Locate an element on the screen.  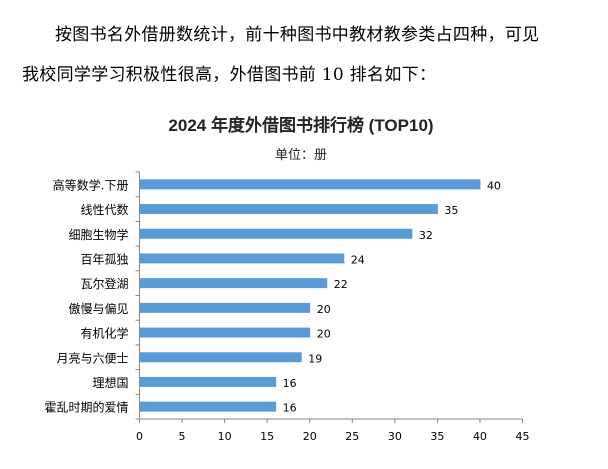
chart-subtitle: 单位：册 is located at coordinates (301, 155).